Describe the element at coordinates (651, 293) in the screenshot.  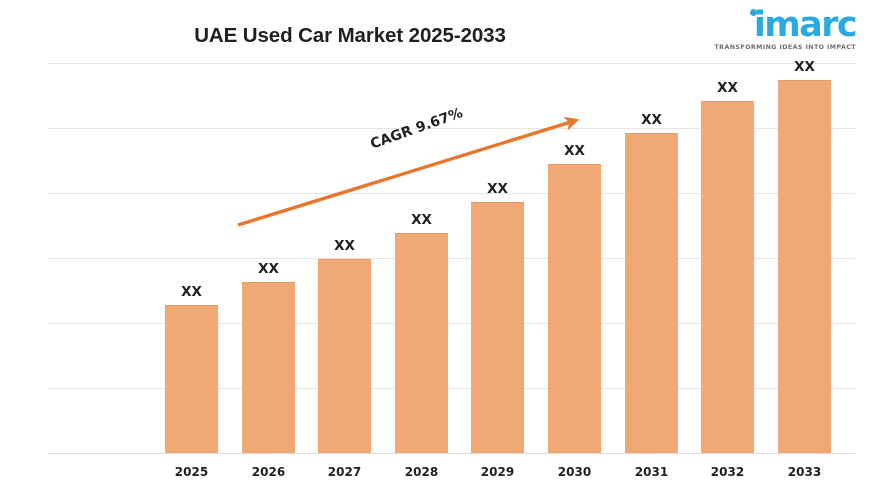
I see `bar-2031` at that location.